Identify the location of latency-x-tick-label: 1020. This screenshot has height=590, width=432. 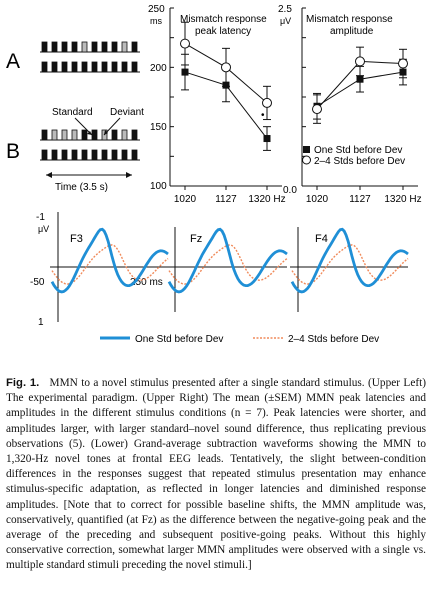
(185, 199).